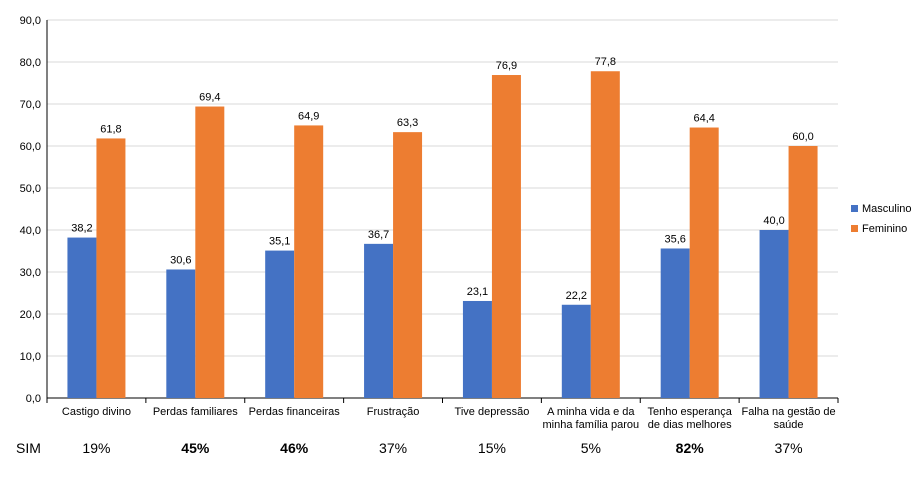  What do you see at coordinates (30, 189) in the screenshot?
I see `y-tick-label: 50,0` at bounding box center [30, 189].